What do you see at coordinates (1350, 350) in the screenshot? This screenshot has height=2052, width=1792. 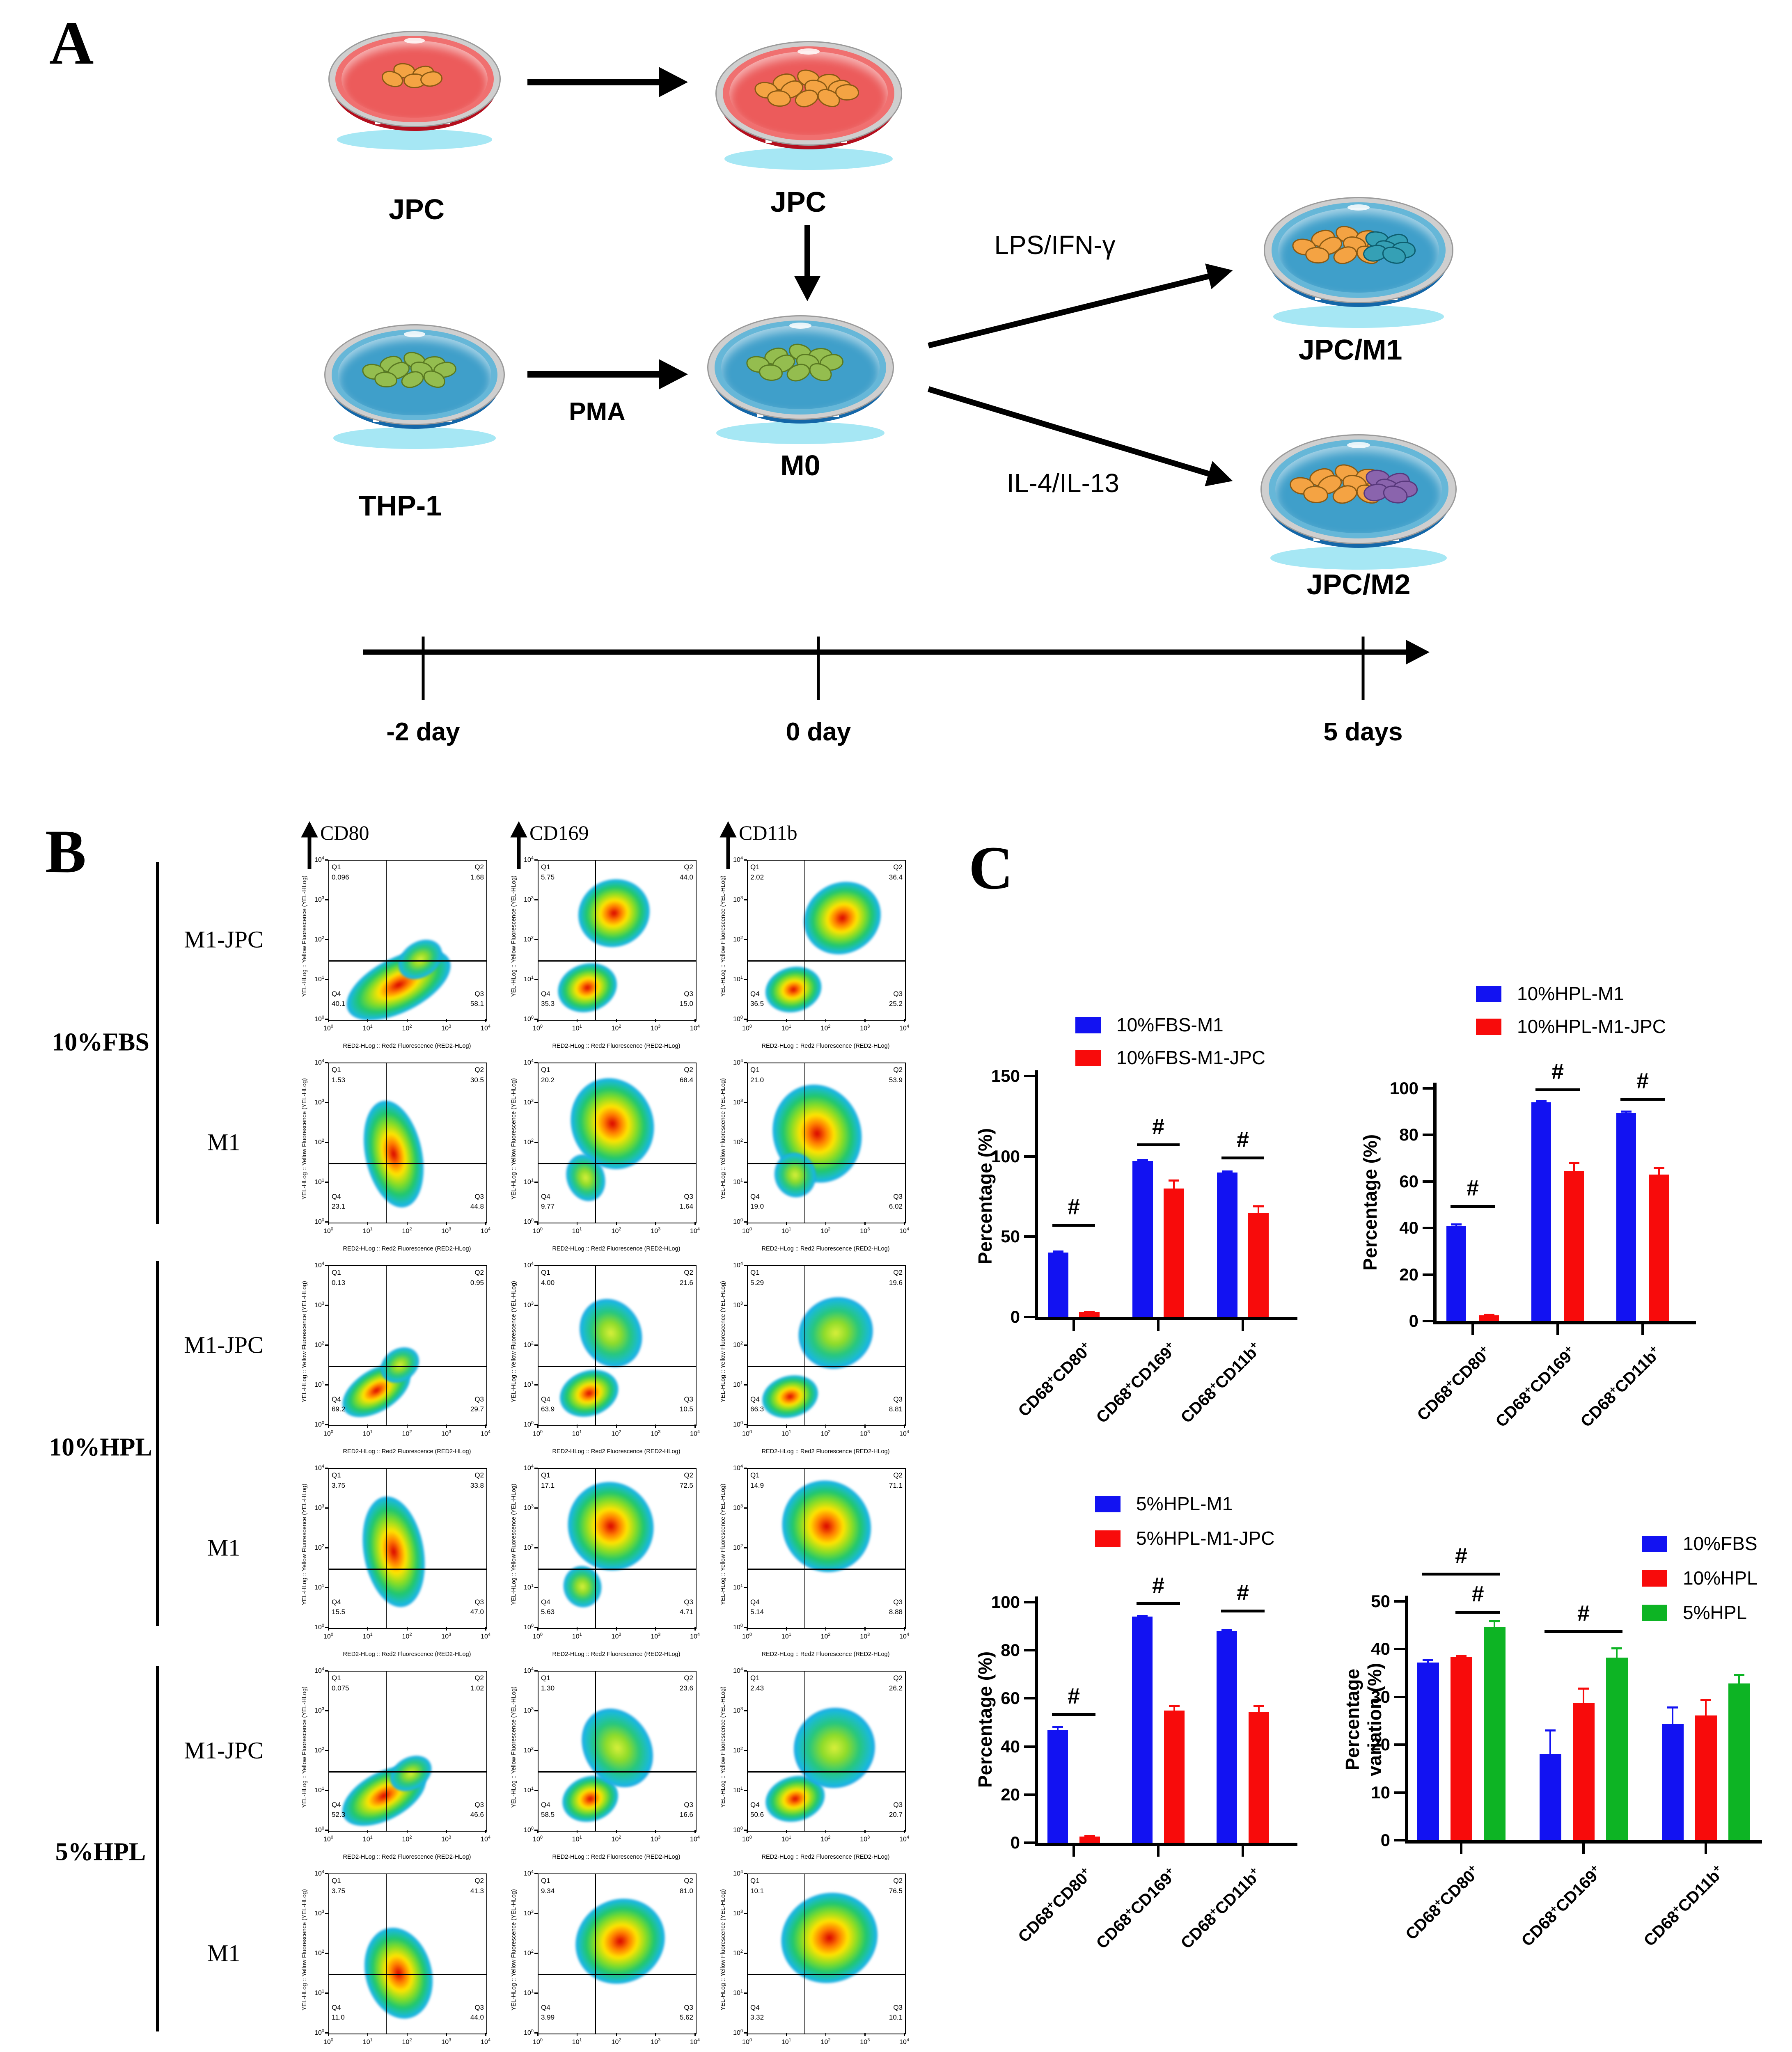 I see `dish-label-jpc-m1: JPC/M1` at bounding box center [1350, 350].